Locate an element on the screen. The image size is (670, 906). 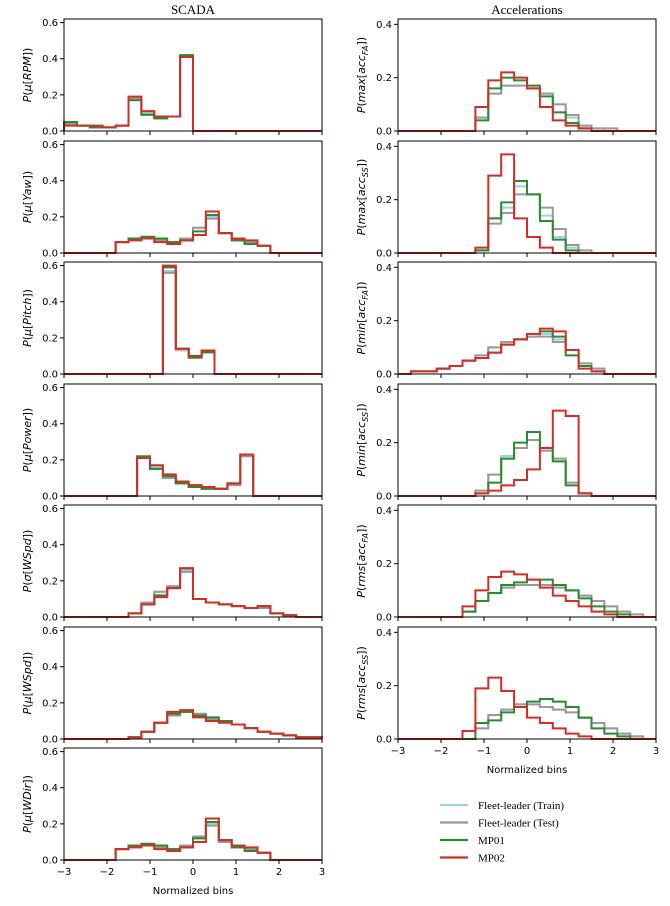
legend-item-fleet-leader-train: Fleet-leader (Train) is located at coordinates (502, 806).